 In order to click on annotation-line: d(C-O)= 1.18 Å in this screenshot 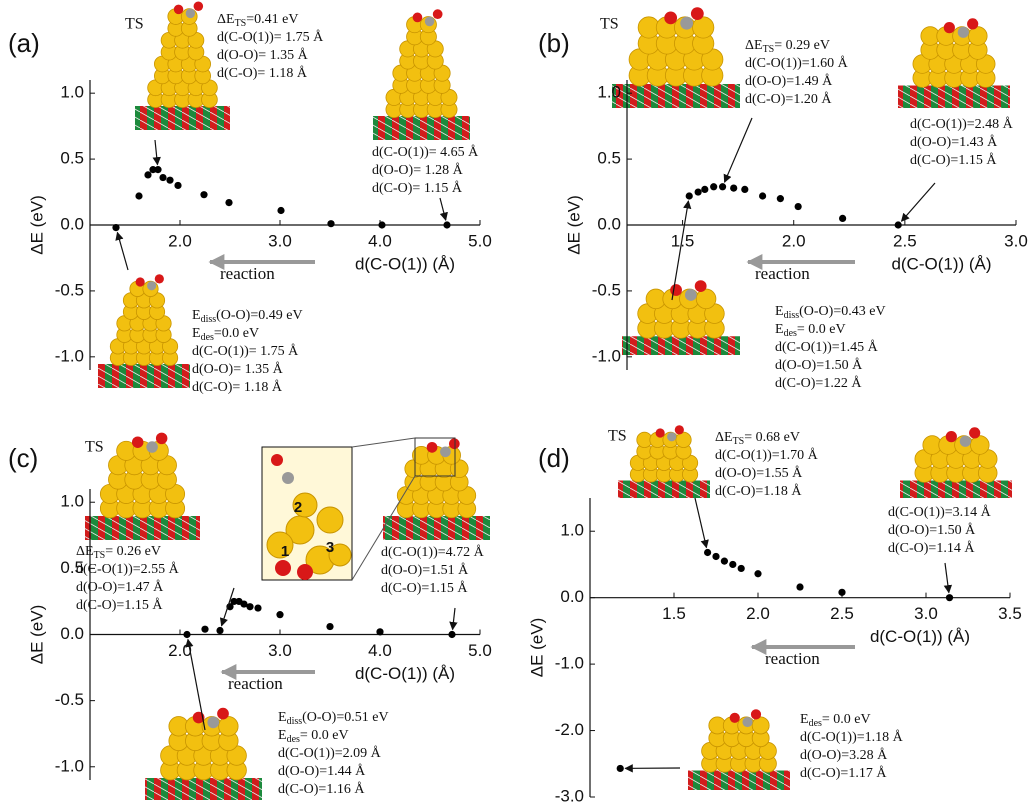, I will do `click(237, 387)`.